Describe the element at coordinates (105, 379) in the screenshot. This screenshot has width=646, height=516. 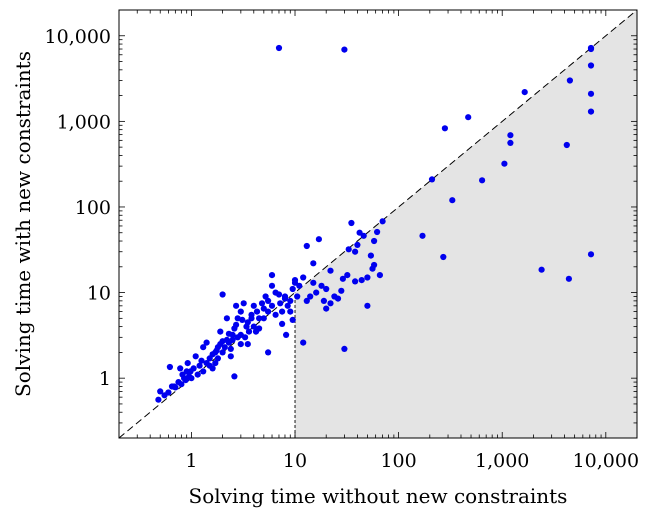
I see `y-tick-label: 1` at that location.